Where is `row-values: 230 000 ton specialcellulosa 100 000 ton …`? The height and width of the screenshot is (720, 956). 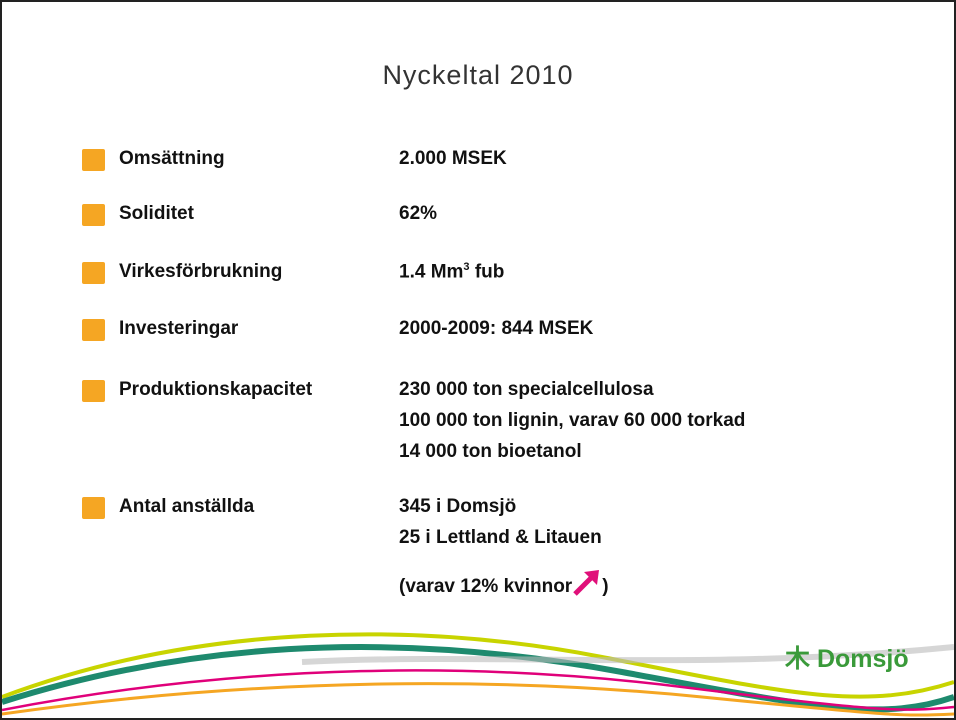
row-values: 230 000 ton specialcellulosa 100 000 ton … is located at coordinates (572, 425).